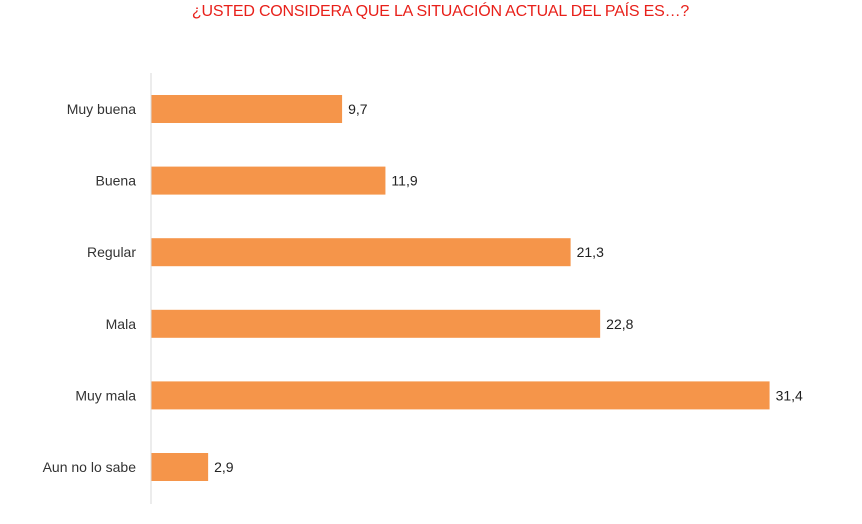 The width and height of the screenshot is (862, 524). What do you see at coordinates (116, 181) in the screenshot?
I see `category-label-buena: Buena` at bounding box center [116, 181].